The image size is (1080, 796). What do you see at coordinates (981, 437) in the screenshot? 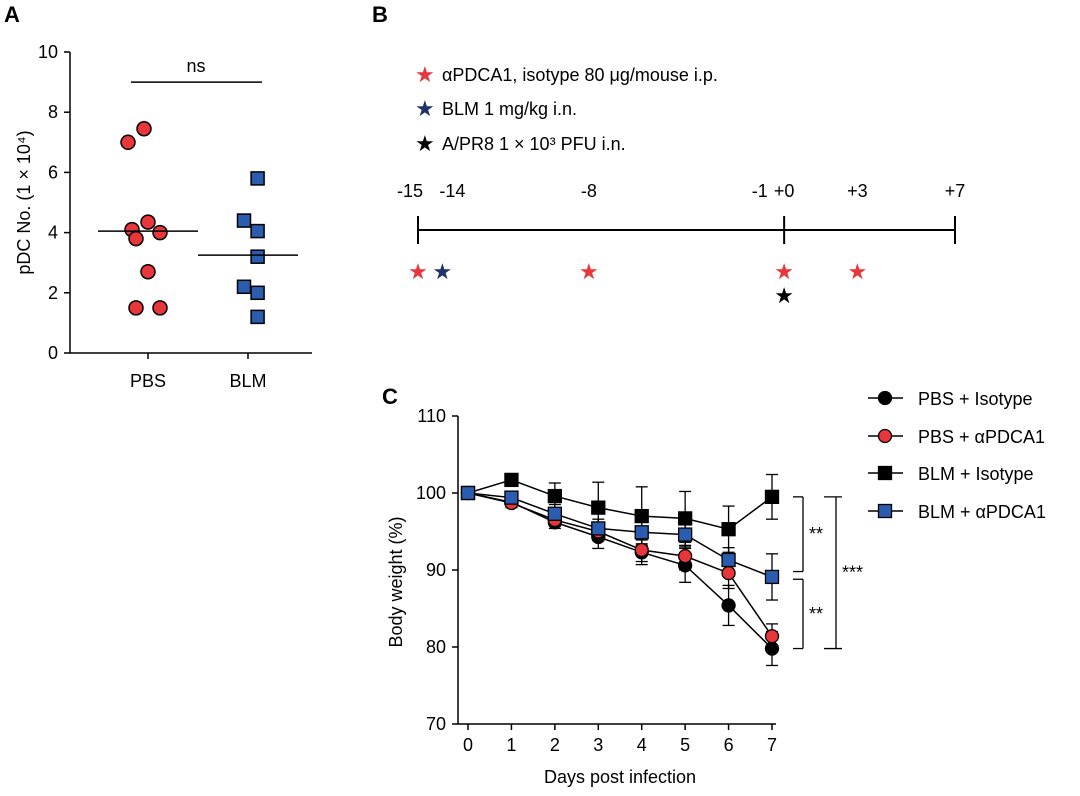
I see `c-legend-label: PBS + αPDCA1` at bounding box center [981, 437].